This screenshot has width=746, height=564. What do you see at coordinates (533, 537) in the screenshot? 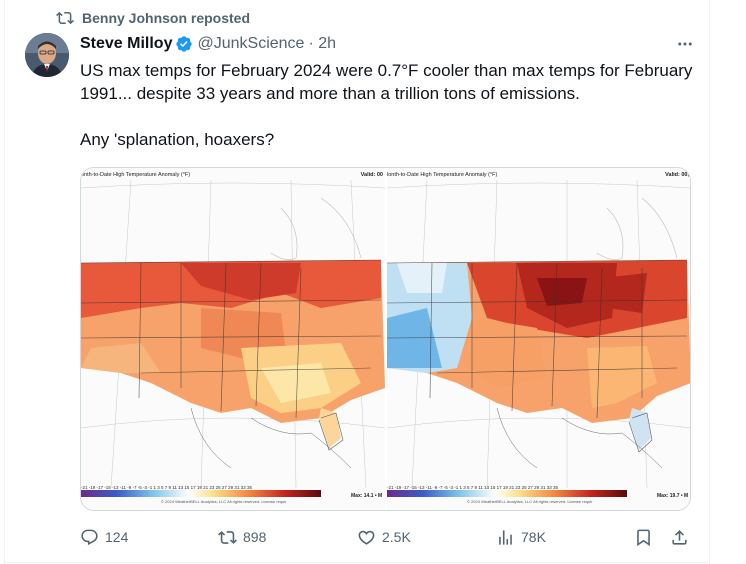
I see `view-count: 78K` at bounding box center [533, 537].